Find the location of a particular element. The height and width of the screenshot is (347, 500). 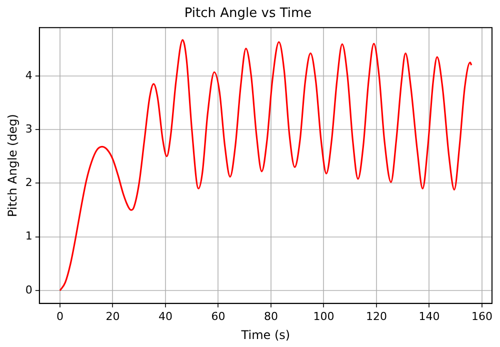

x-tick-label: 0 is located at coordinates (60, 316).